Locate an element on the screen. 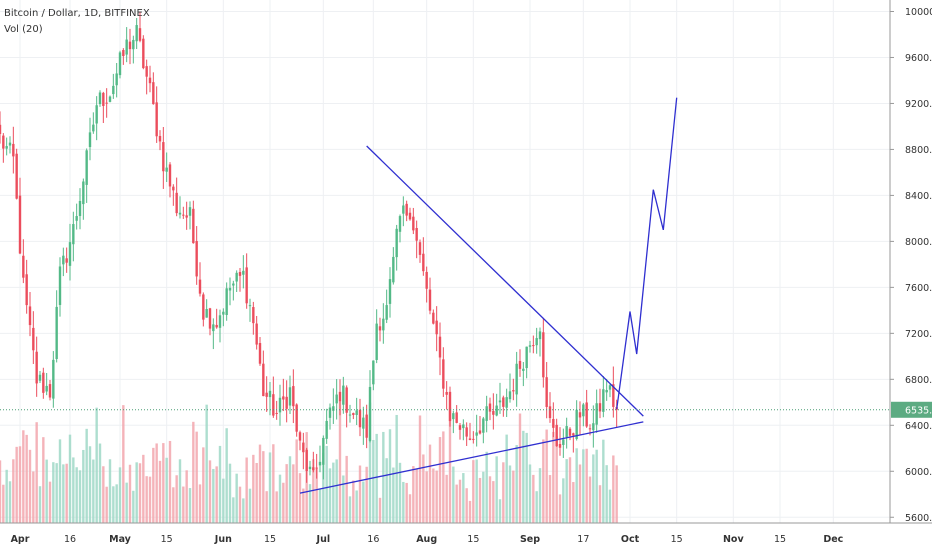 The height and width of the screenshot is (550, 932). x-tick-label: 15 is located at coordinates (270, 539).